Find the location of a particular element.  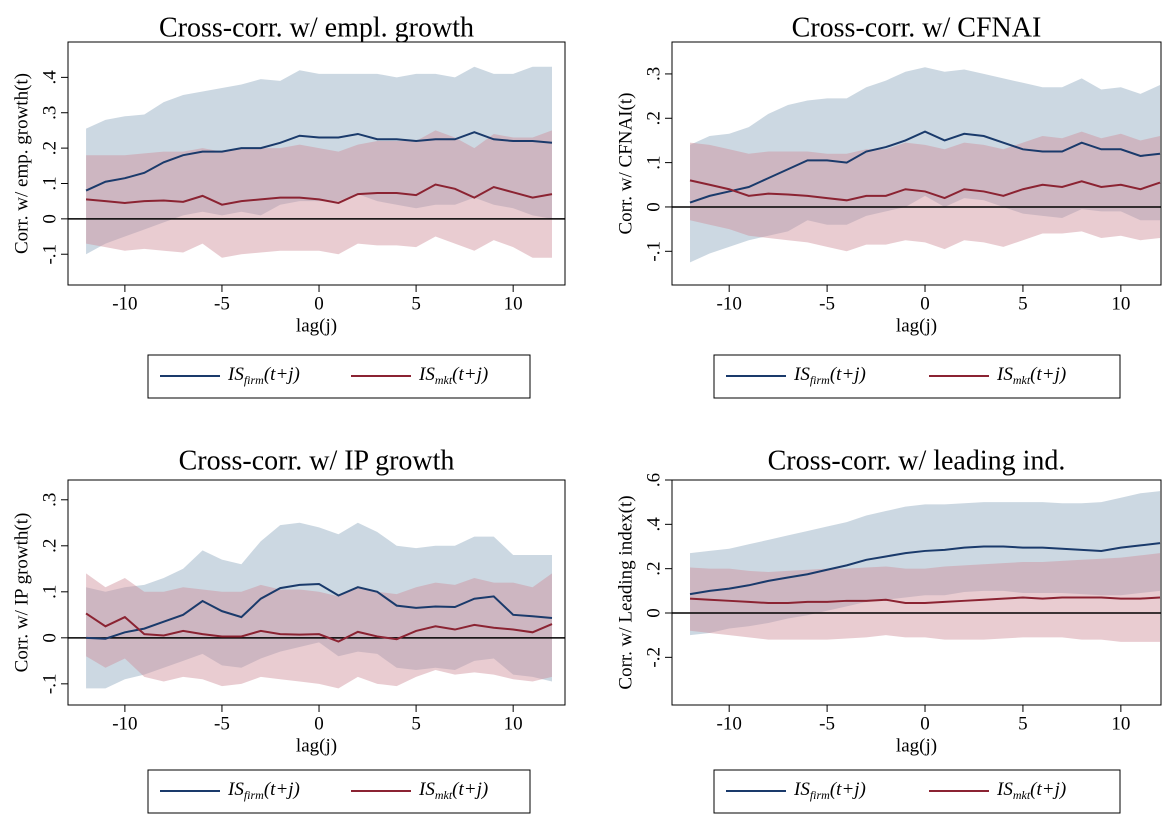

chart-title: Cross-corr. w/ CFNAI is located at coordinates (917, 27).